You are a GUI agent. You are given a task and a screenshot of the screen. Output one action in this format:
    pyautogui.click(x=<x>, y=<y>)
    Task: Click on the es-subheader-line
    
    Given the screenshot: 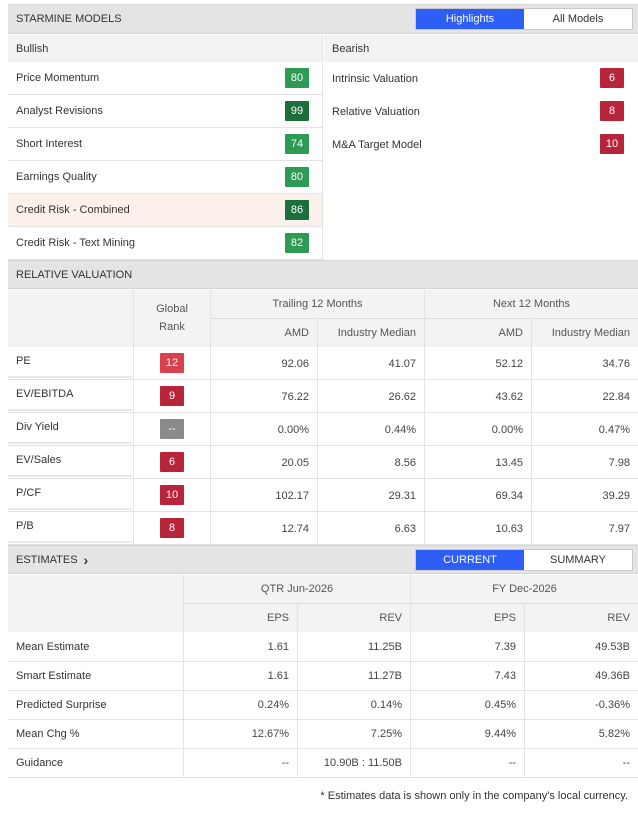 What is the action you would take?
    pyautogui.click(x=411, y=603)
    